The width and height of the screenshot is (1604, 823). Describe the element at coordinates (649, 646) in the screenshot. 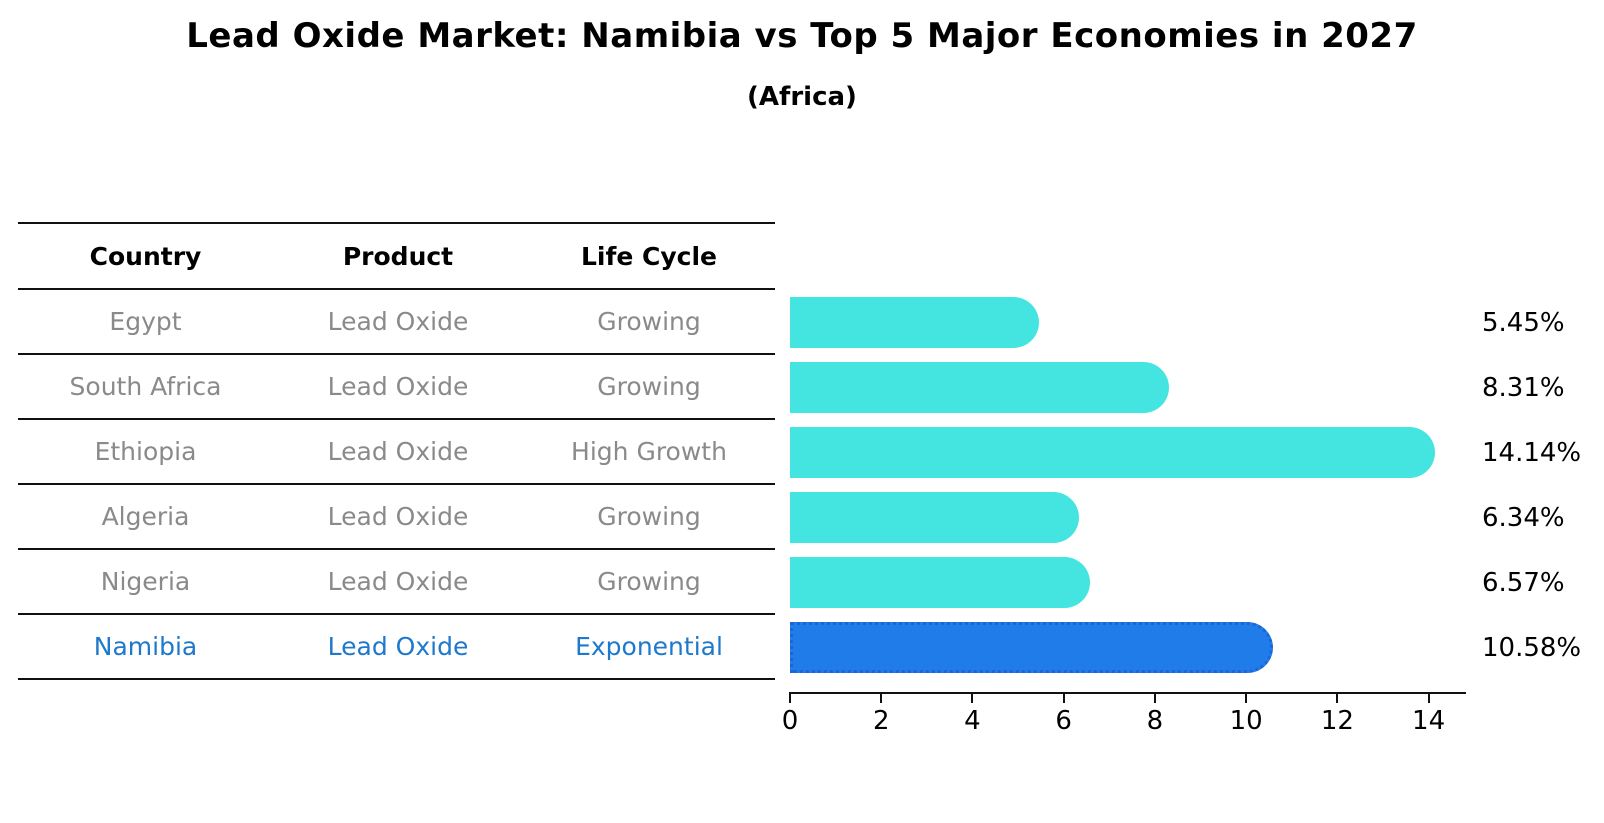

I see `life-cycle-cell: Exponential` at that location.